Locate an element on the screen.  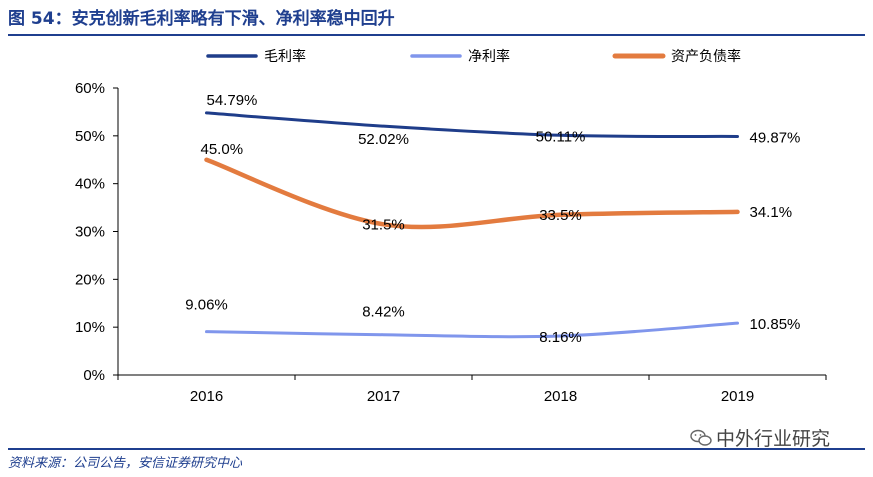
chart-title: 图 54：安克创新毛利率略有下滑、净利率稳中回升 is located at coordinates (201, 19).